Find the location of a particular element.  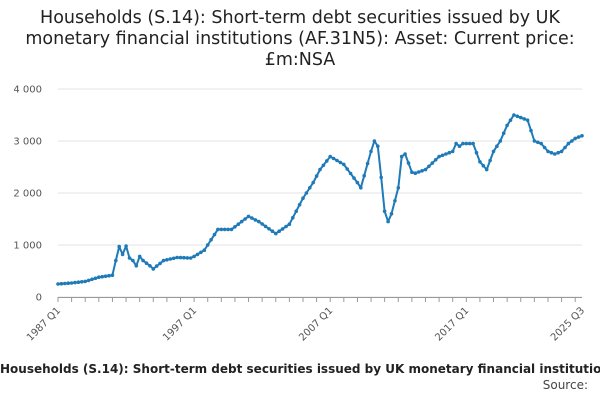

y-tick-label: 0 is located at coordinates (39, 298).